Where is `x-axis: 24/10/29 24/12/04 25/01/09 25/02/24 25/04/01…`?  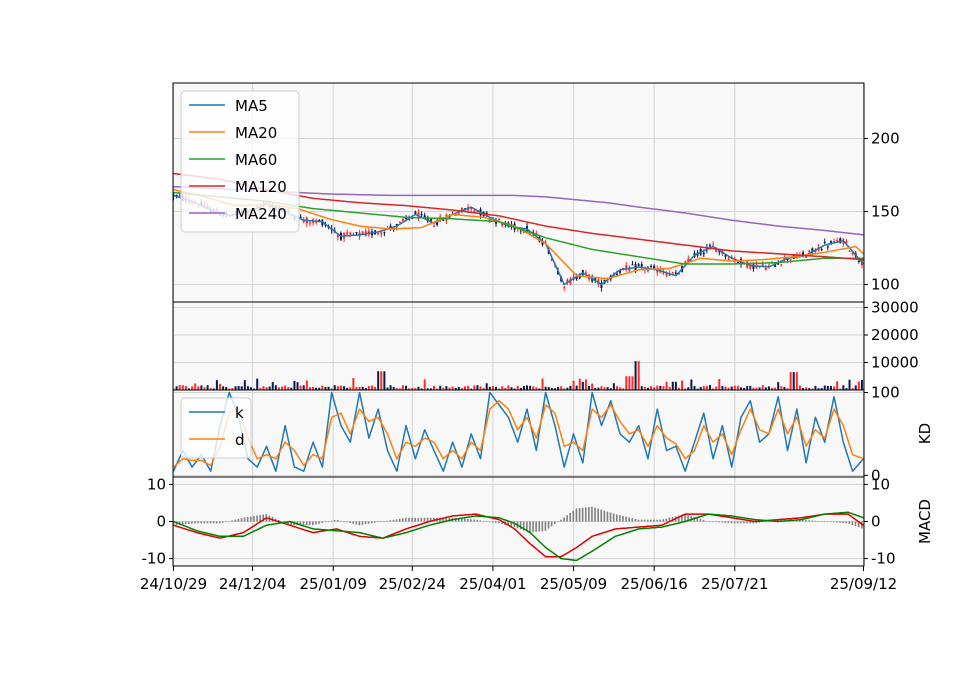
x-axis: 24/10/29 24/12/04 25/01/09 25/02/24 25/04/01… is located at coordinates (518, 579).